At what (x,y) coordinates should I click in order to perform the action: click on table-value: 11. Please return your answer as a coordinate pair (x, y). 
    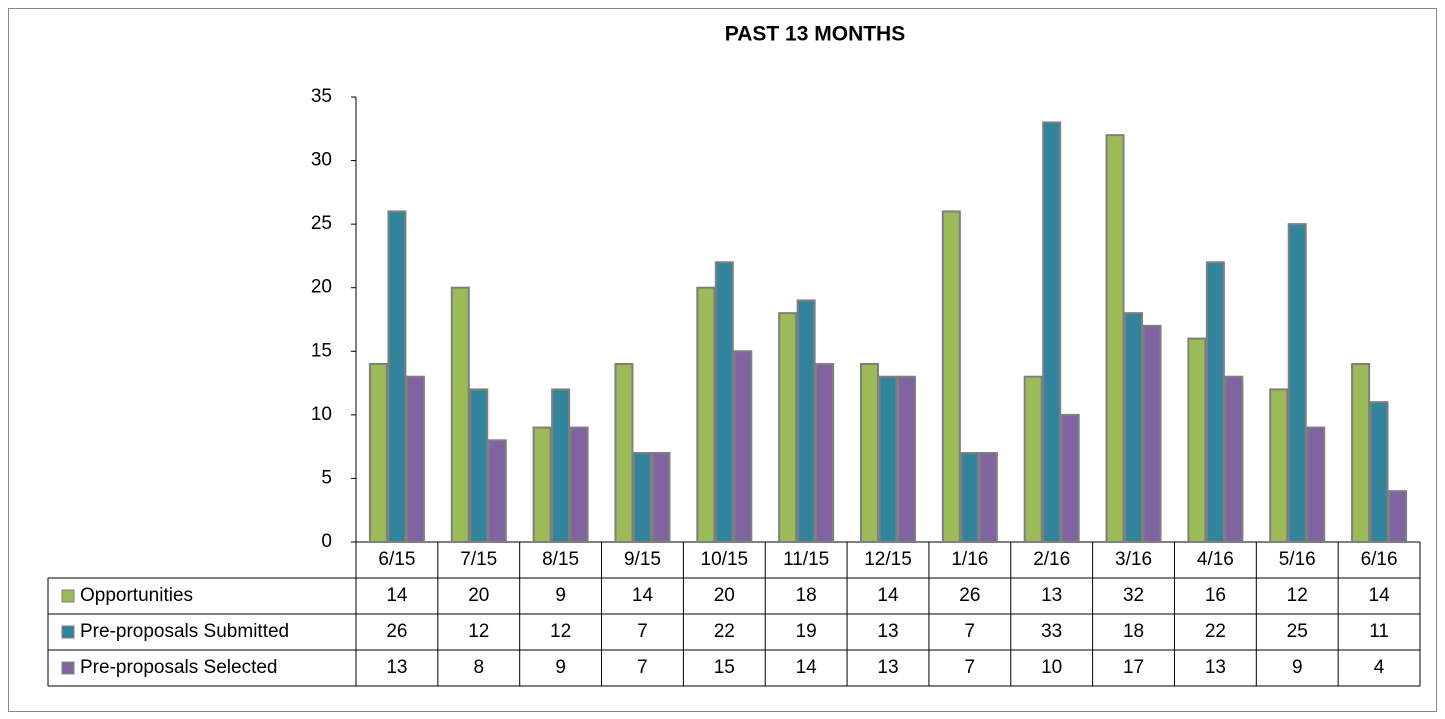
    Looking at the image, I should click on (1379, 631).